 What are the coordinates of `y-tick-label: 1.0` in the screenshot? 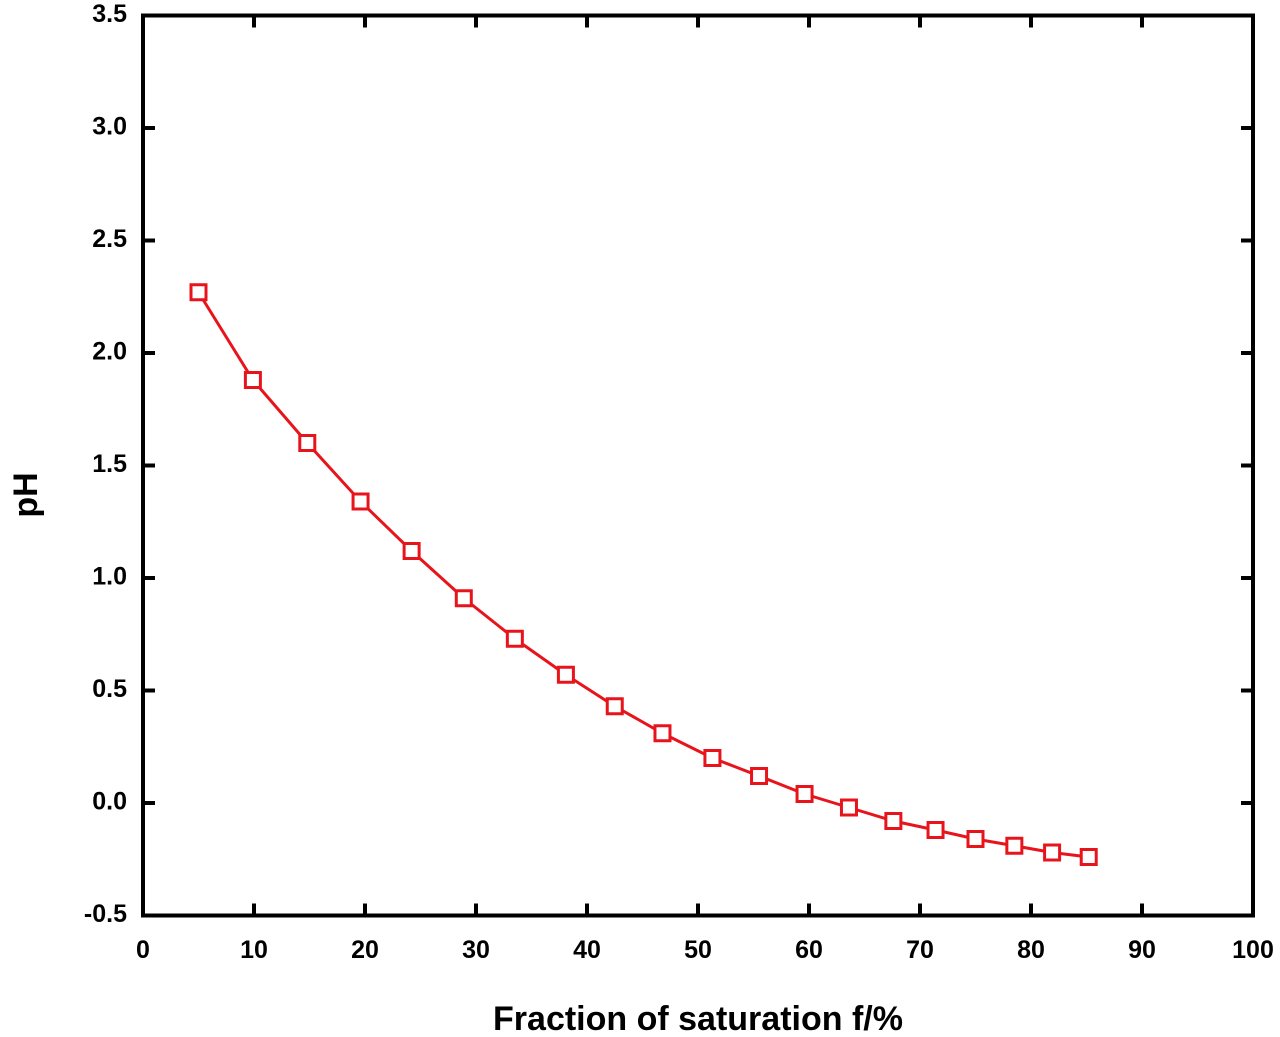 It's located at (109, 577).